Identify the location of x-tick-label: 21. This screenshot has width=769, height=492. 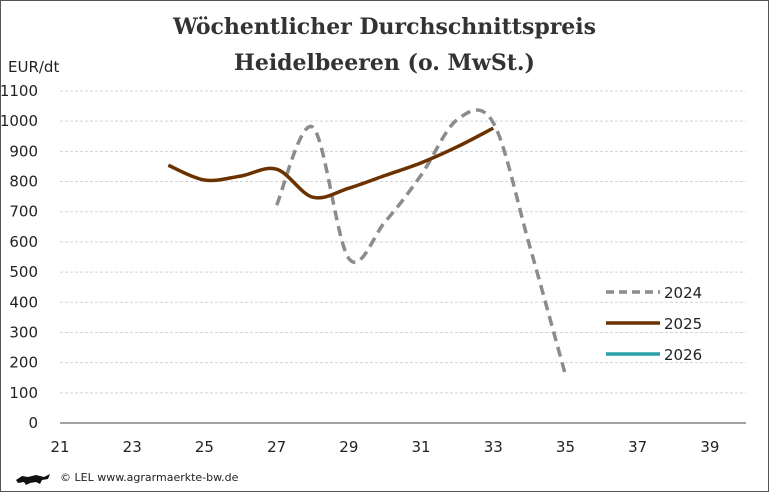
(59, 447).